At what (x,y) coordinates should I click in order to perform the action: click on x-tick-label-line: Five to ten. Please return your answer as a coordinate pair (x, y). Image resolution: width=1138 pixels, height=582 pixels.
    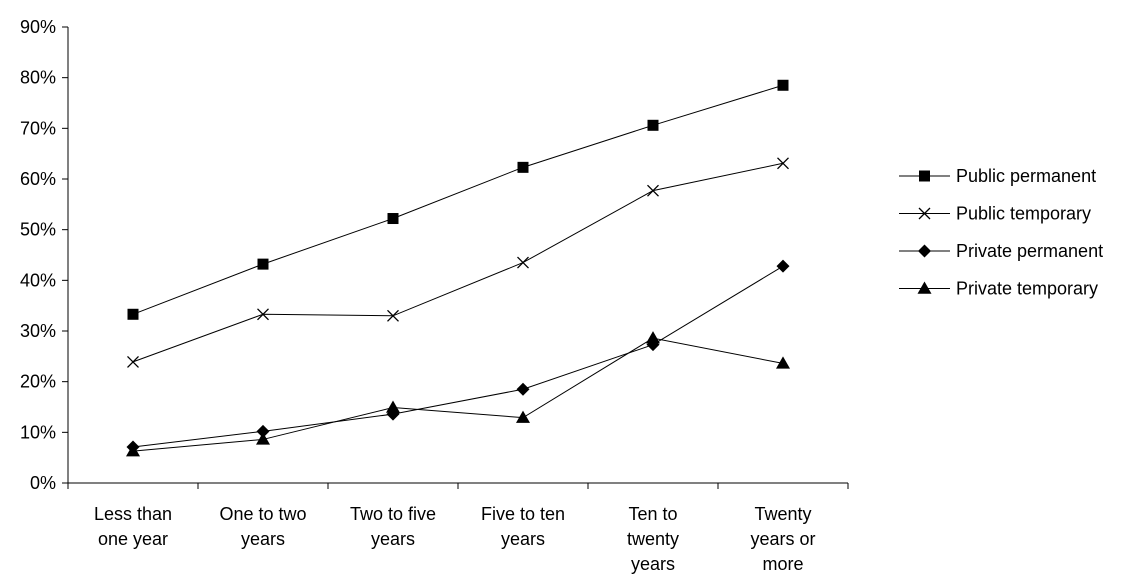
    Looking at the image, I should click on (523, 514).